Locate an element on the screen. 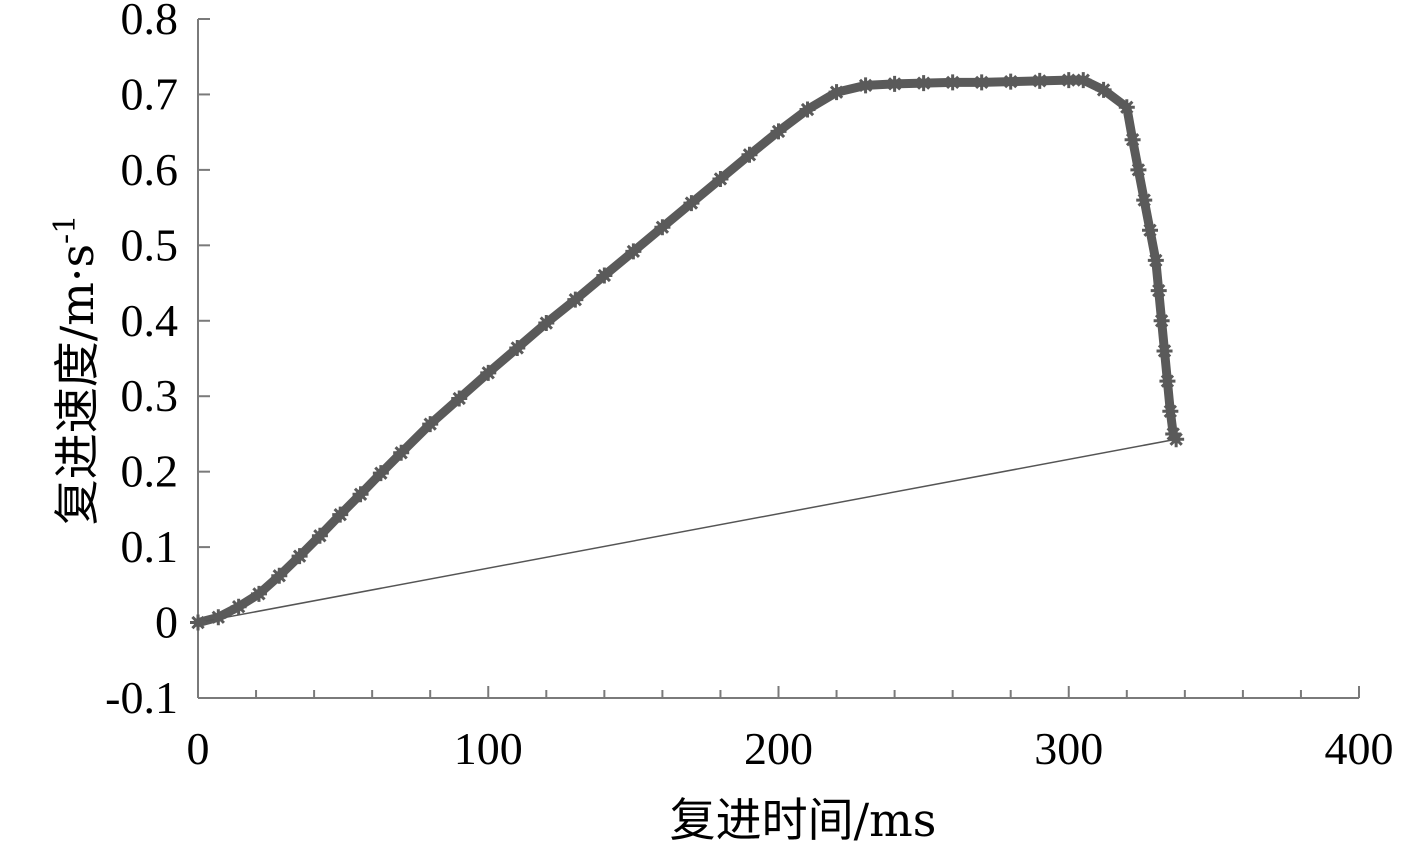 Image resolution: width=1417 pixels, height=843 pixels. y-tick-label: 0.3 is located at coordinates (150, 395).